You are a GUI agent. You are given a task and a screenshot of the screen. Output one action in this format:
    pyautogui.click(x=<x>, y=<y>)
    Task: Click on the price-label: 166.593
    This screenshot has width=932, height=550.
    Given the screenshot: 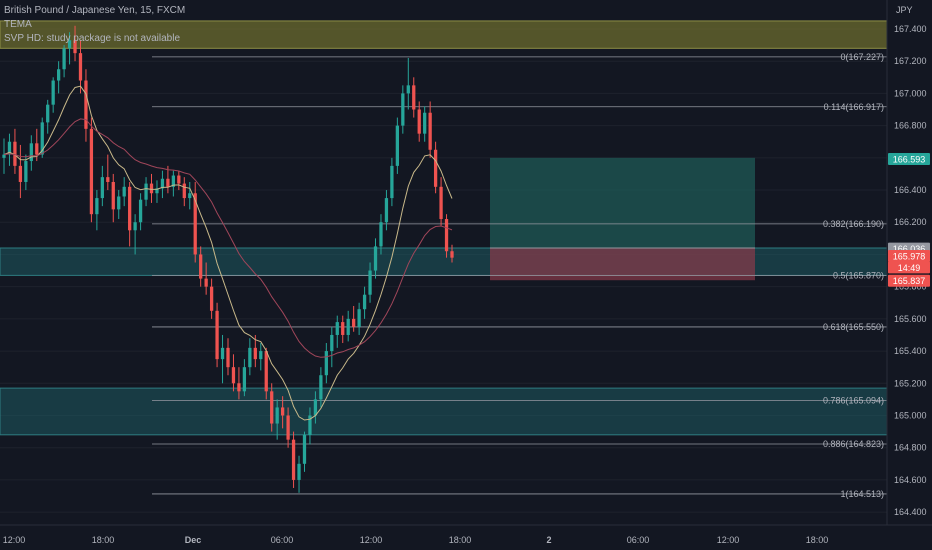 What is the action you would take?
    pyautogui.click(x=909, y=159)
    